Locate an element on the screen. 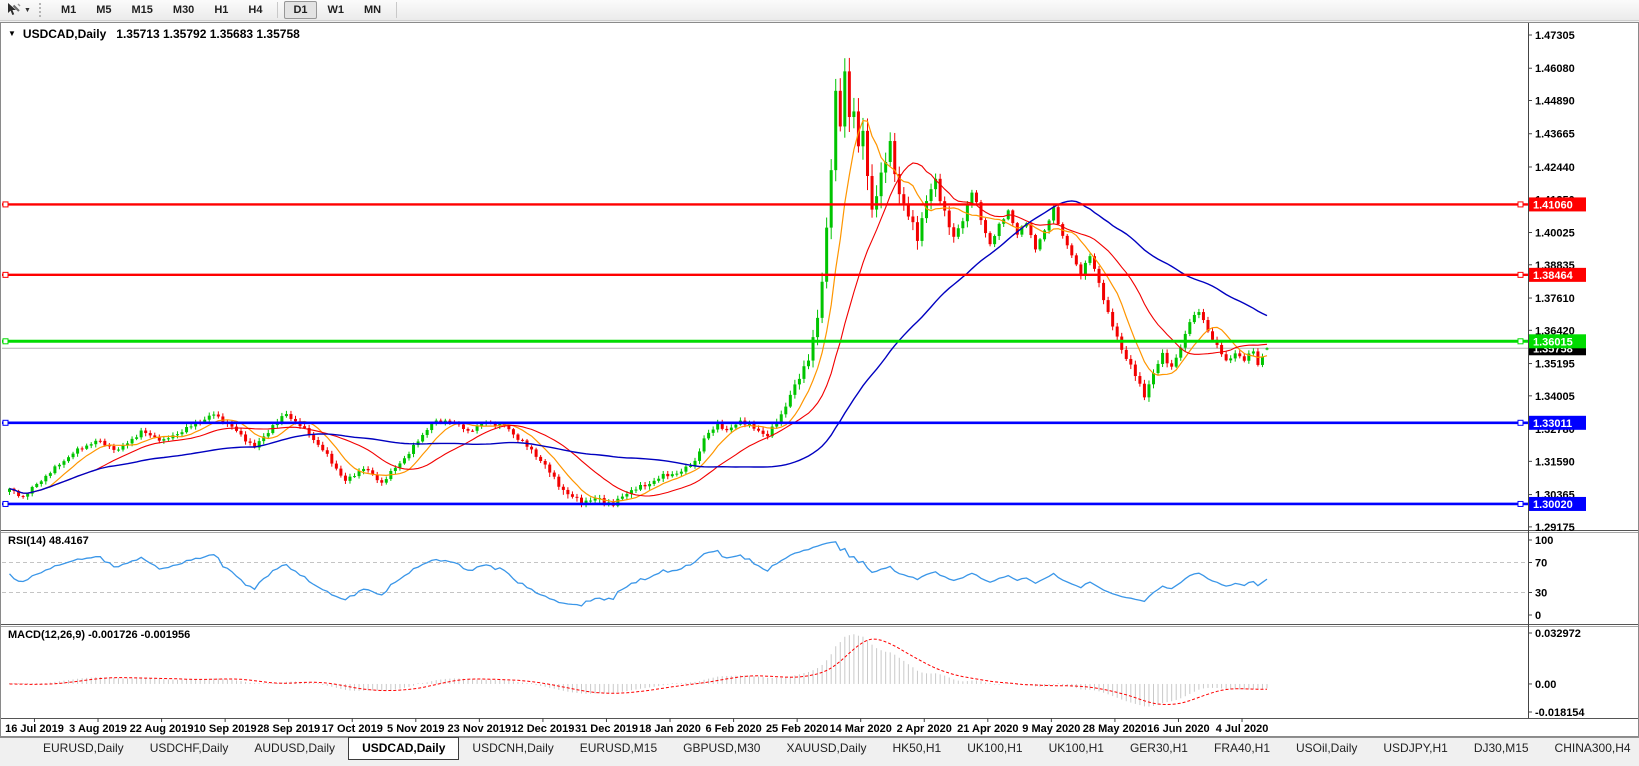  timeframe-button-h1: H1 is located at coordinates (221, 10).